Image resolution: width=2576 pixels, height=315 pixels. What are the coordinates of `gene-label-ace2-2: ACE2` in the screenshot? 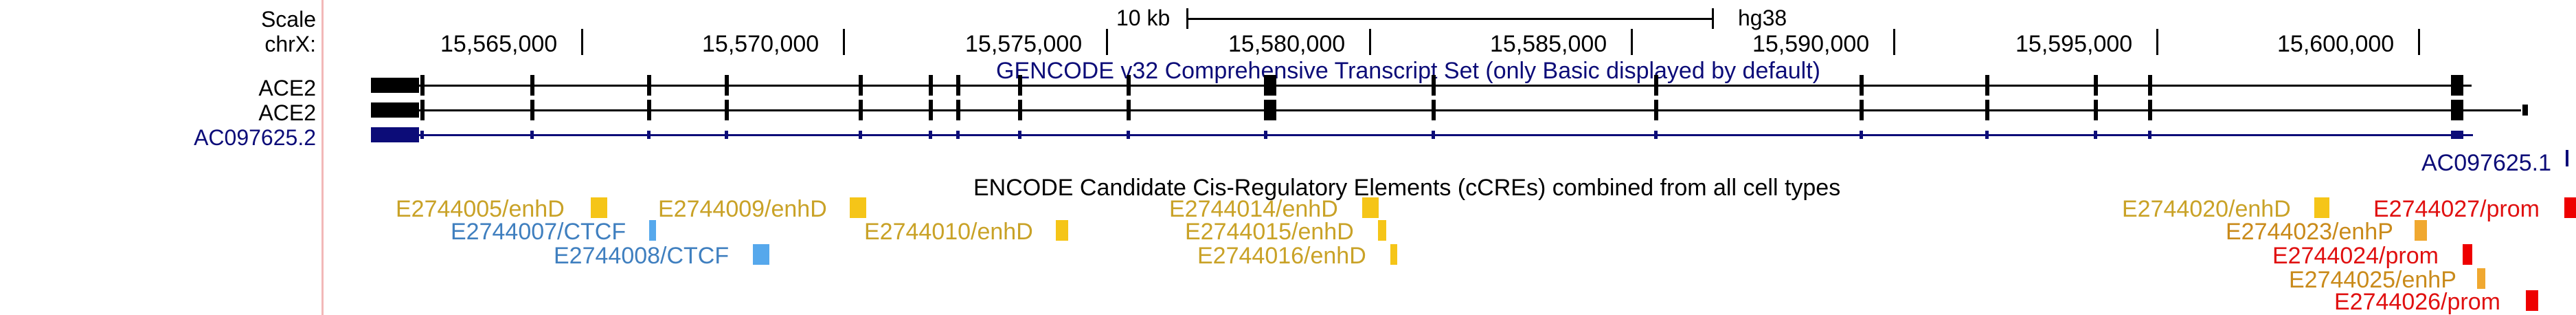 It's located at (287, 112).